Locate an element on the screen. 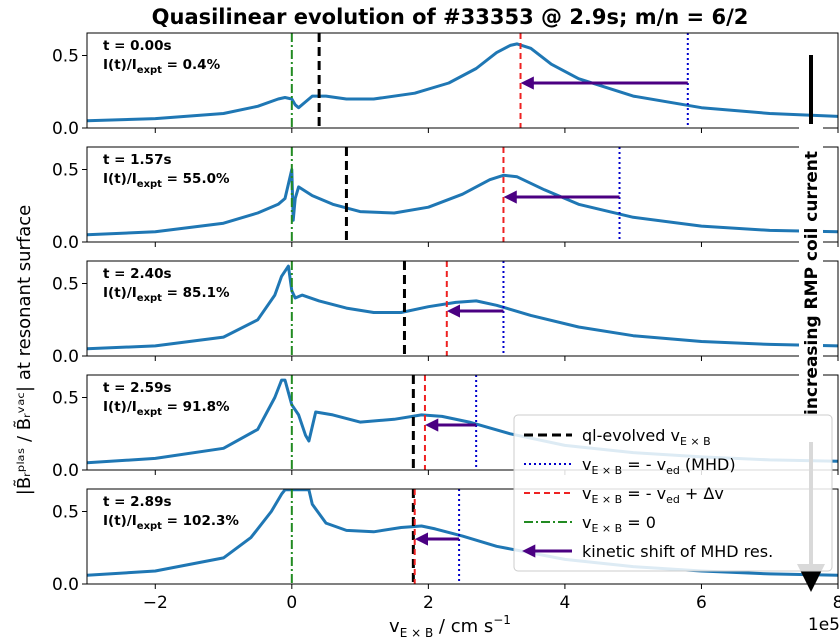  legend-label-rest: = 0 is located at coordinates (639, 522).